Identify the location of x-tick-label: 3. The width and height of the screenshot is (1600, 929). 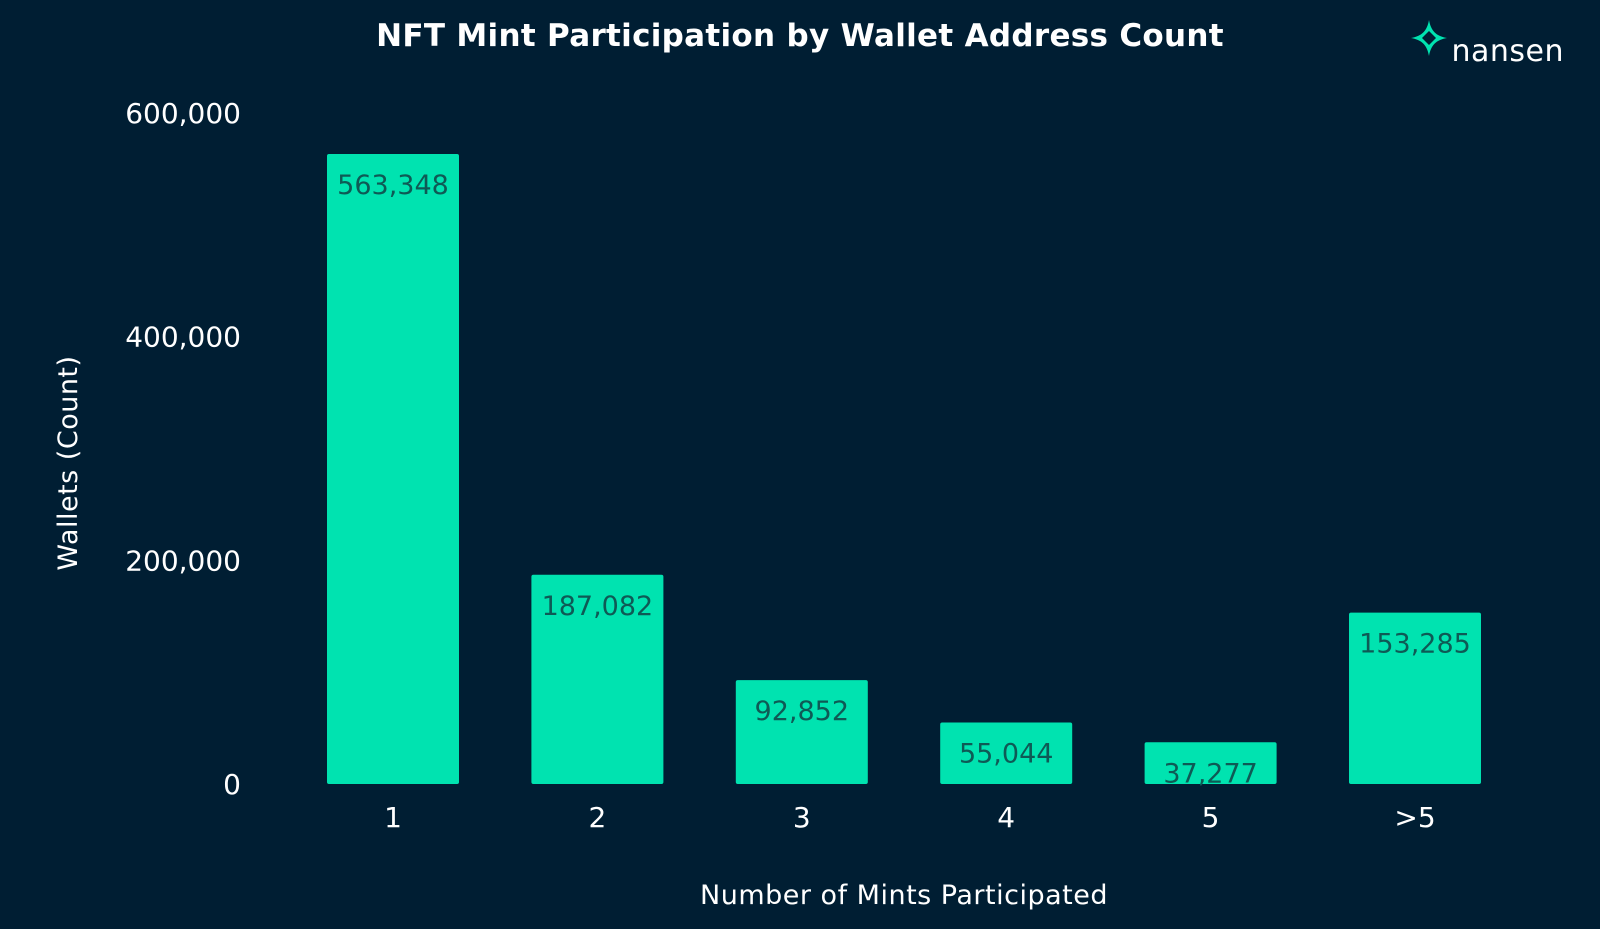
(802, 817).